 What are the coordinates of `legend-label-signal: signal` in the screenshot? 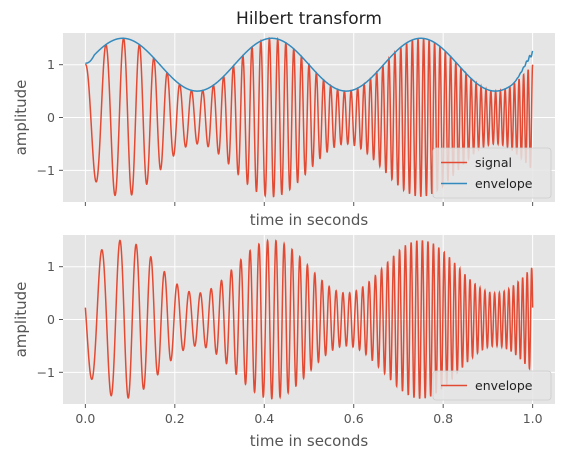 It's located at (493, 162).